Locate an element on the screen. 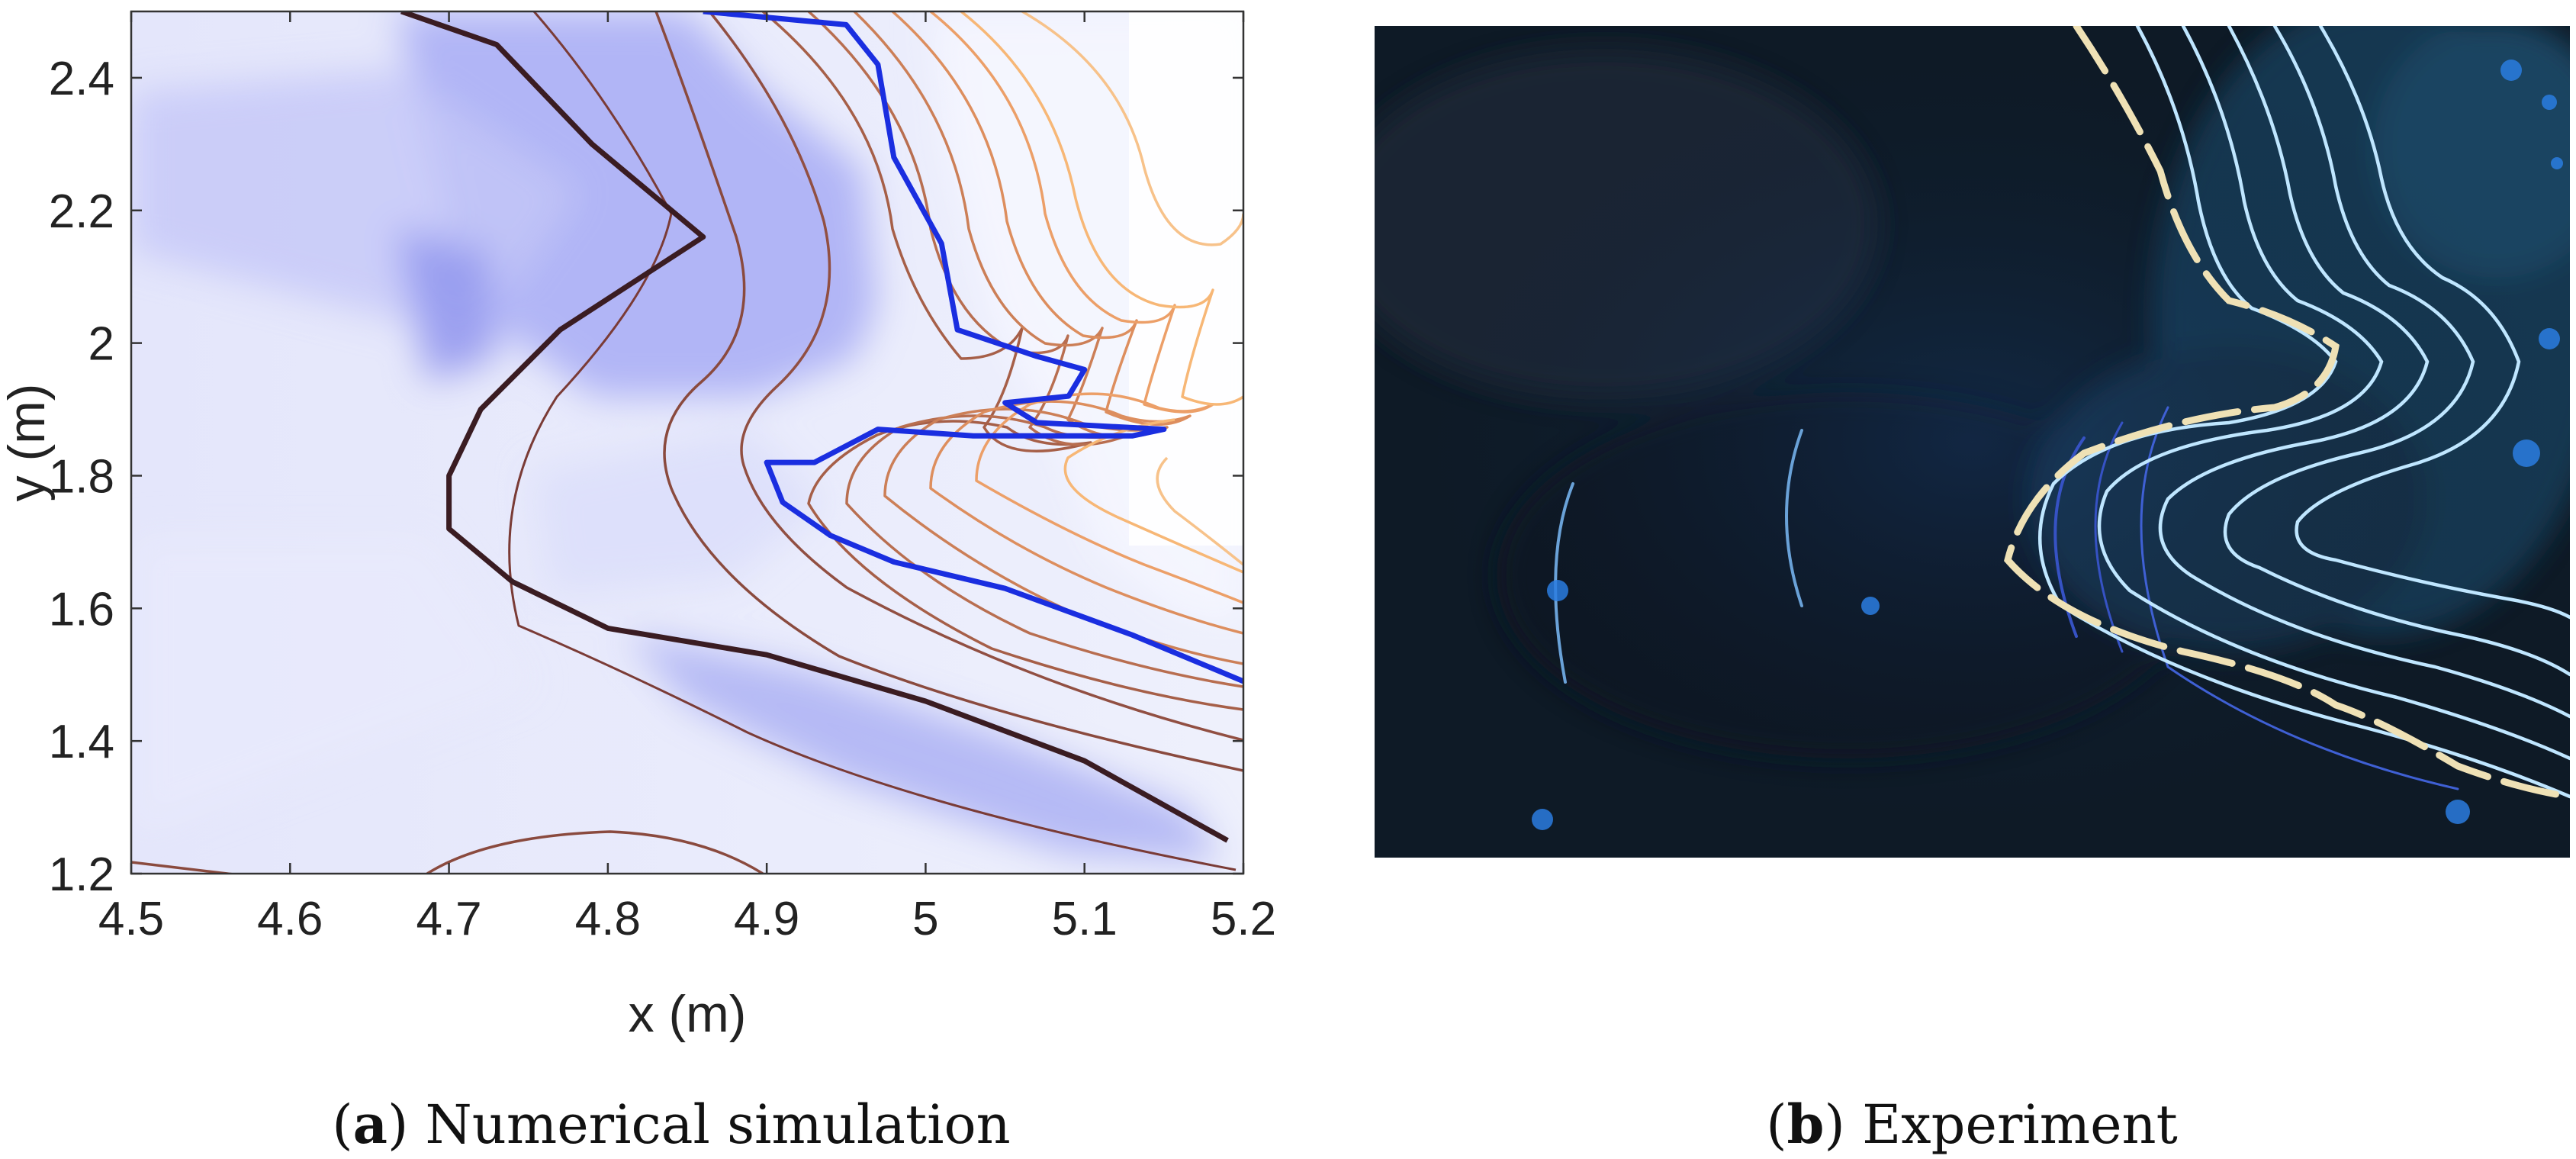 Image resolution: width=2576 pixels, height=1159 pixels. caption-b-text: Experiment is located at coordinates (2020, 1124).